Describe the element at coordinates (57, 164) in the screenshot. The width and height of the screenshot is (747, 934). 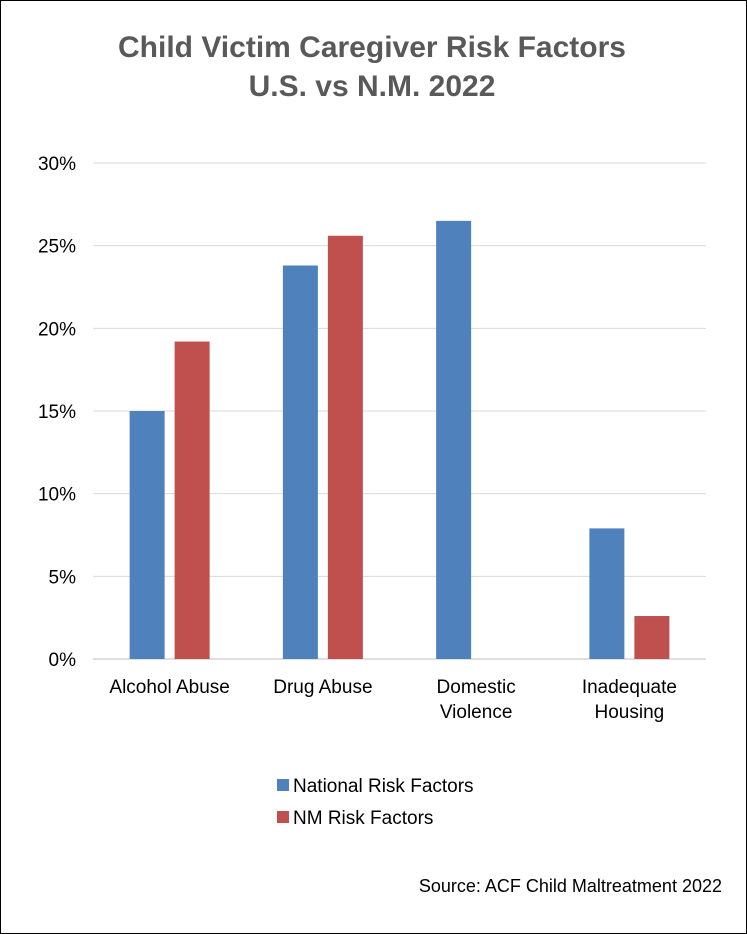
I see `y-tick-label: 30%` at that location.